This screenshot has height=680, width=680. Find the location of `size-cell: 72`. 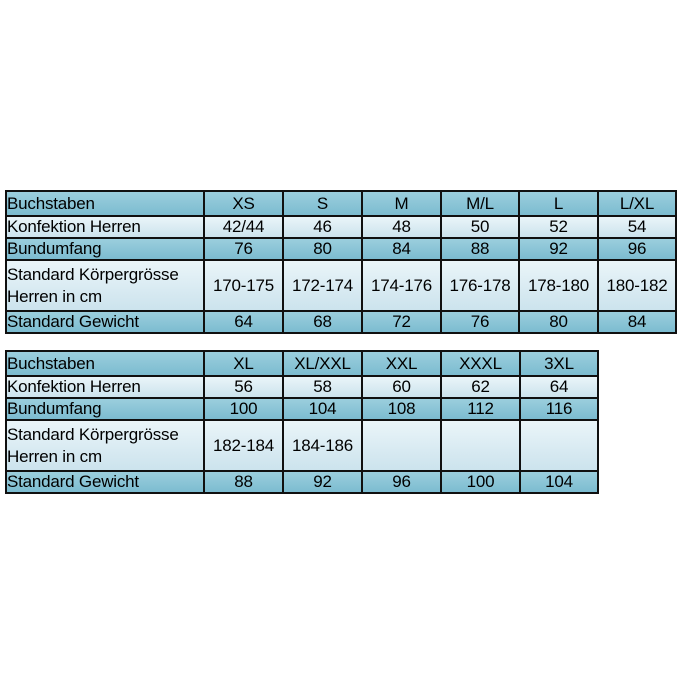

size-cell: 72 is located at coordinates (401, 322).